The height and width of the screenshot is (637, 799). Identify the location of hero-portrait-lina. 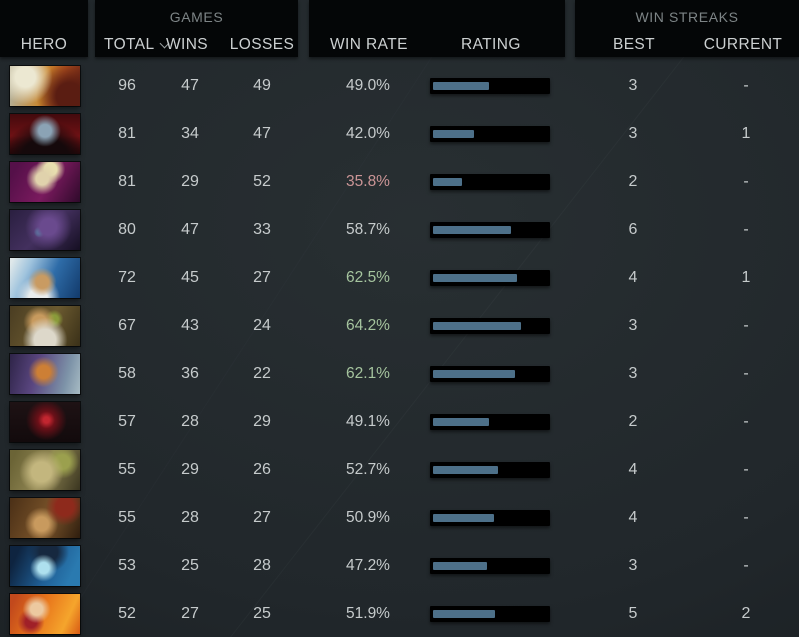
(45, 614).